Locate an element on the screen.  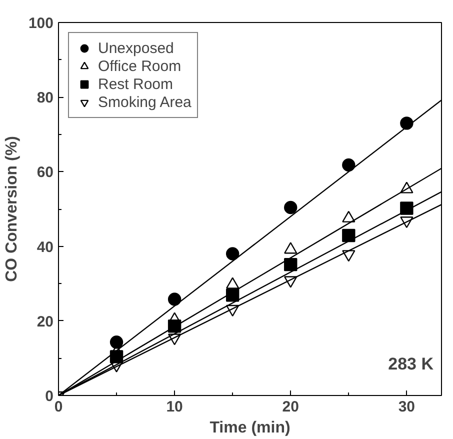
legend-label: Unexposed is located at coordinates (136, 48).